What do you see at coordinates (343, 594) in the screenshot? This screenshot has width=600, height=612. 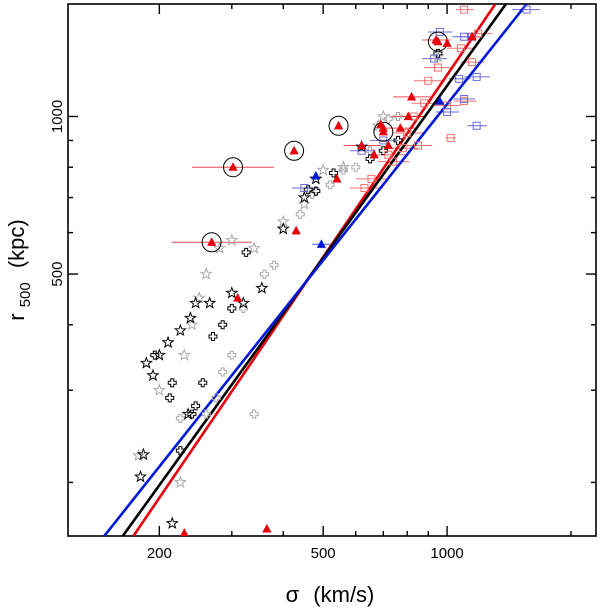 I see `x-axis-label-units: (km/s)` at bounding box center [343, 594].